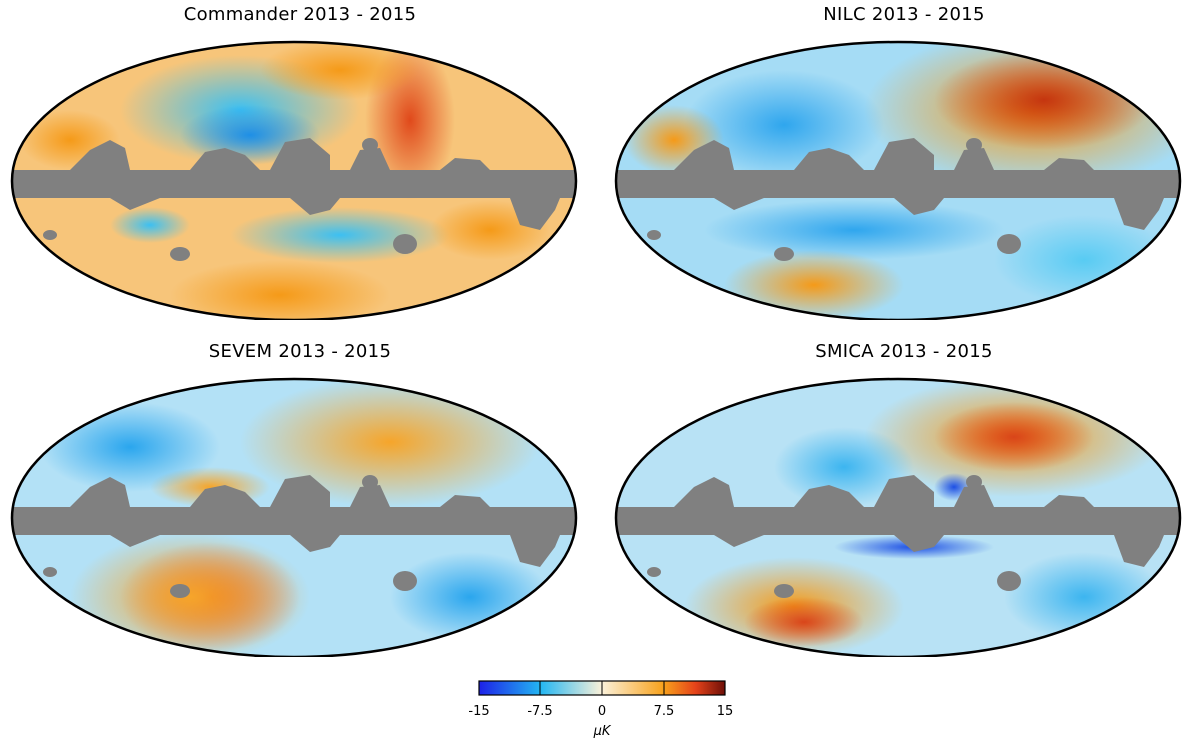  What do you see at coordinates (300, 351) in the screenshot?
I see `map-title: SEVEM 2013 - 2015` at bounding box center [300, 351].